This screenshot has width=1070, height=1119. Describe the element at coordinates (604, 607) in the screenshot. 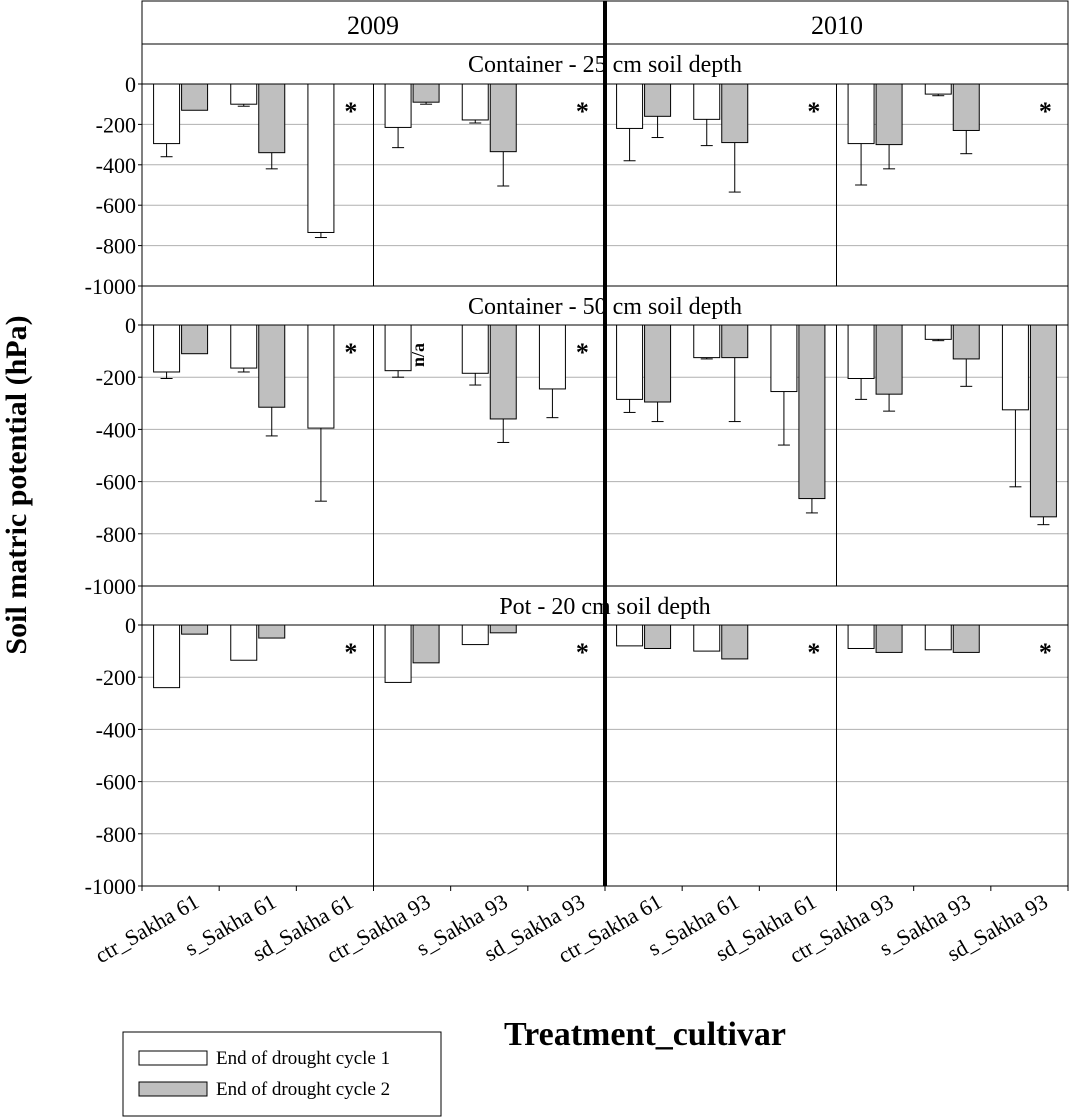

I see `panel-title: Pot - 20 cm soil depth` at that location.